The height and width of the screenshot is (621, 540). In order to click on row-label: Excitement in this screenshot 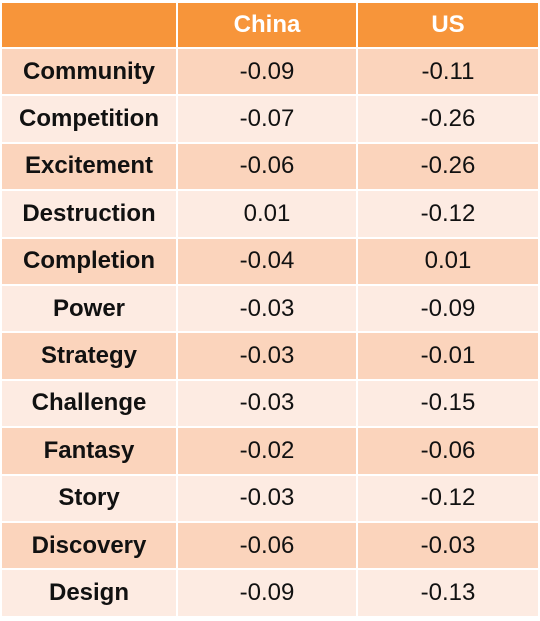, I will do `click(90, 167)`.